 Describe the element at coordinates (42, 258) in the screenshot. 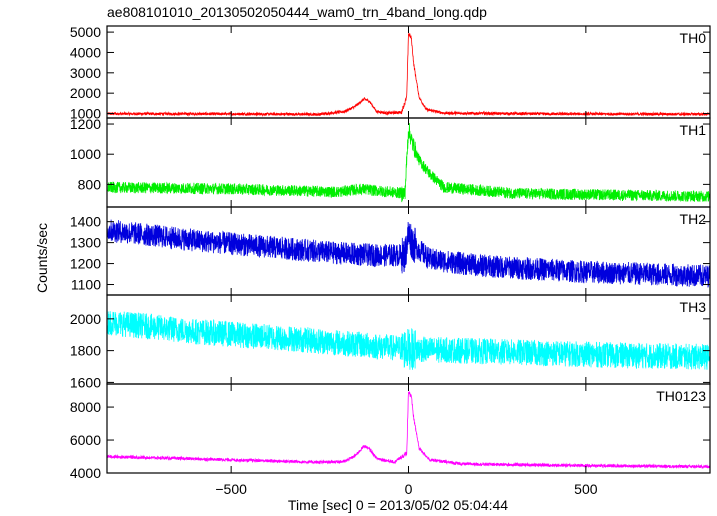

I see `y-axis-label: Counts/sec` at that location.